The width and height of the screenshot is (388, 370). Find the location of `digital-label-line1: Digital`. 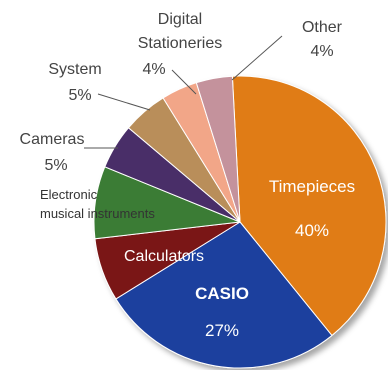

digital-label-line1: Digital is located at coordinates (180, 19).